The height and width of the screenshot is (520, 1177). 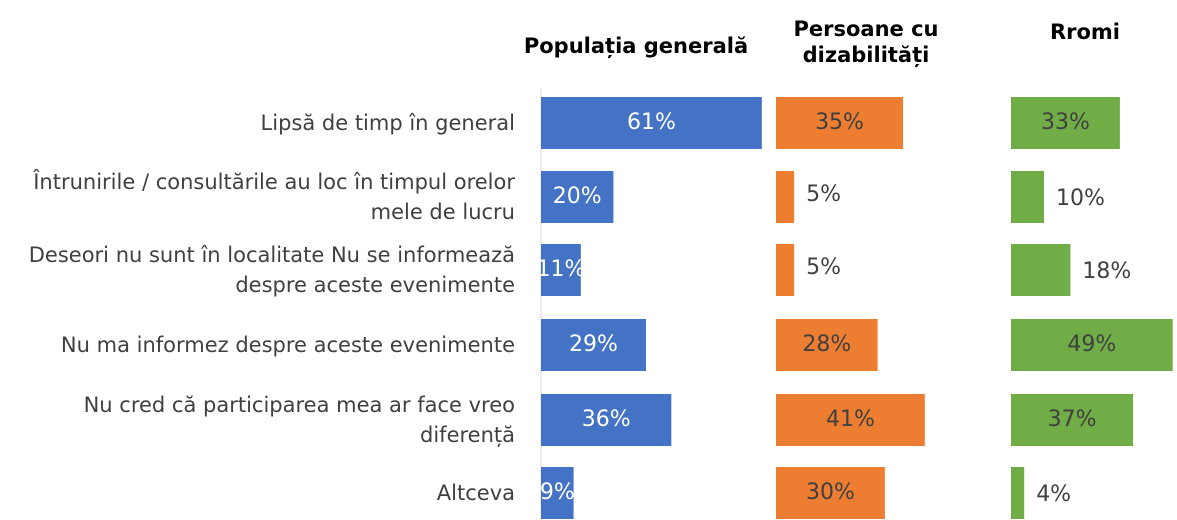 I want to click on data-label: 18%, so click(x=1106, y=271).